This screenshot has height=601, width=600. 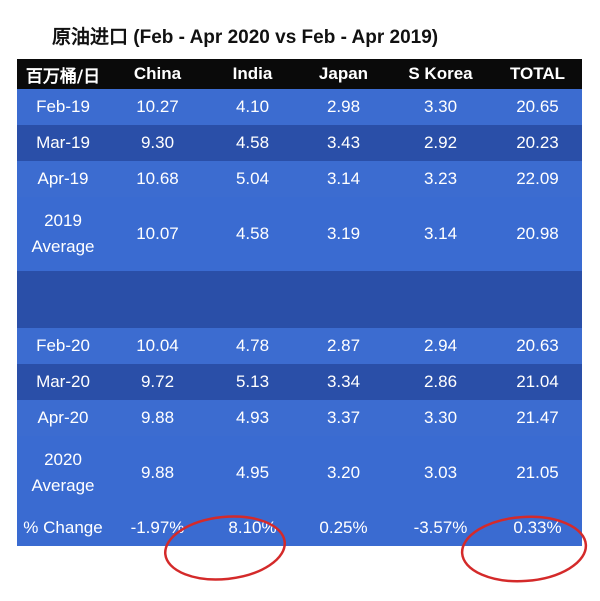 What do you see at coordinates (299, 473) in the screenshot?
I see `table-row-average-2020: 2020 Average 9.88 4.95 3.20 3.03 21.05` at bounding box center [299, 473].